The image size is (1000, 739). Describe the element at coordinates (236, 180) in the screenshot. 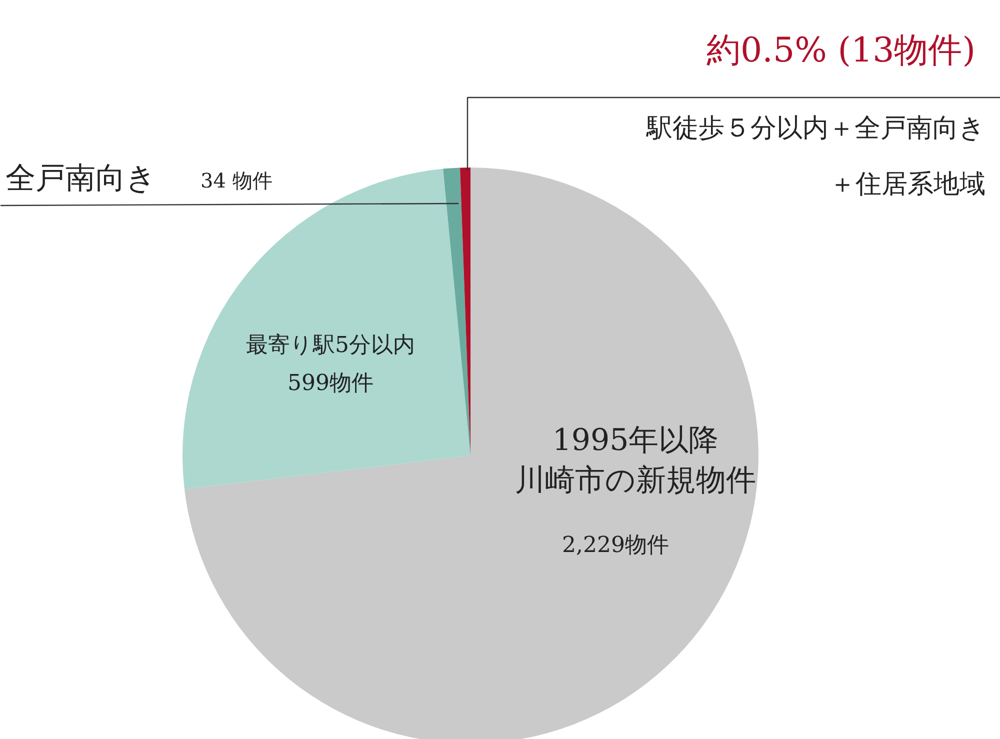

I see `text: 34 物件` at that location.